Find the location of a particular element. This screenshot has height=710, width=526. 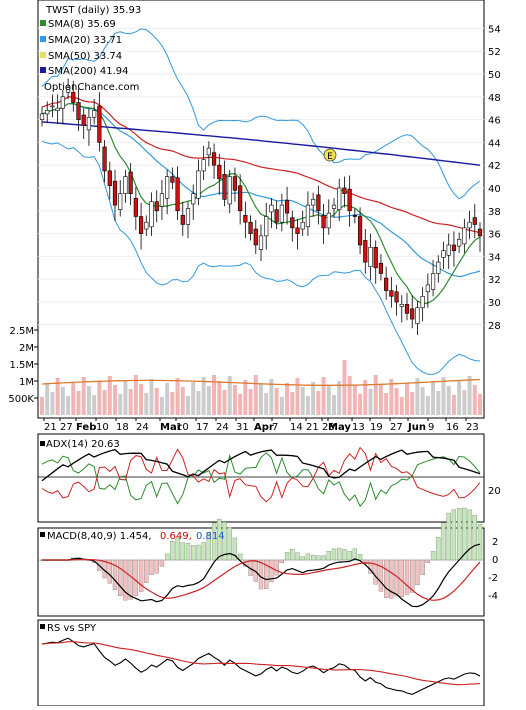

price-y-tick-label: 46 is located at coordinates (494, 121).